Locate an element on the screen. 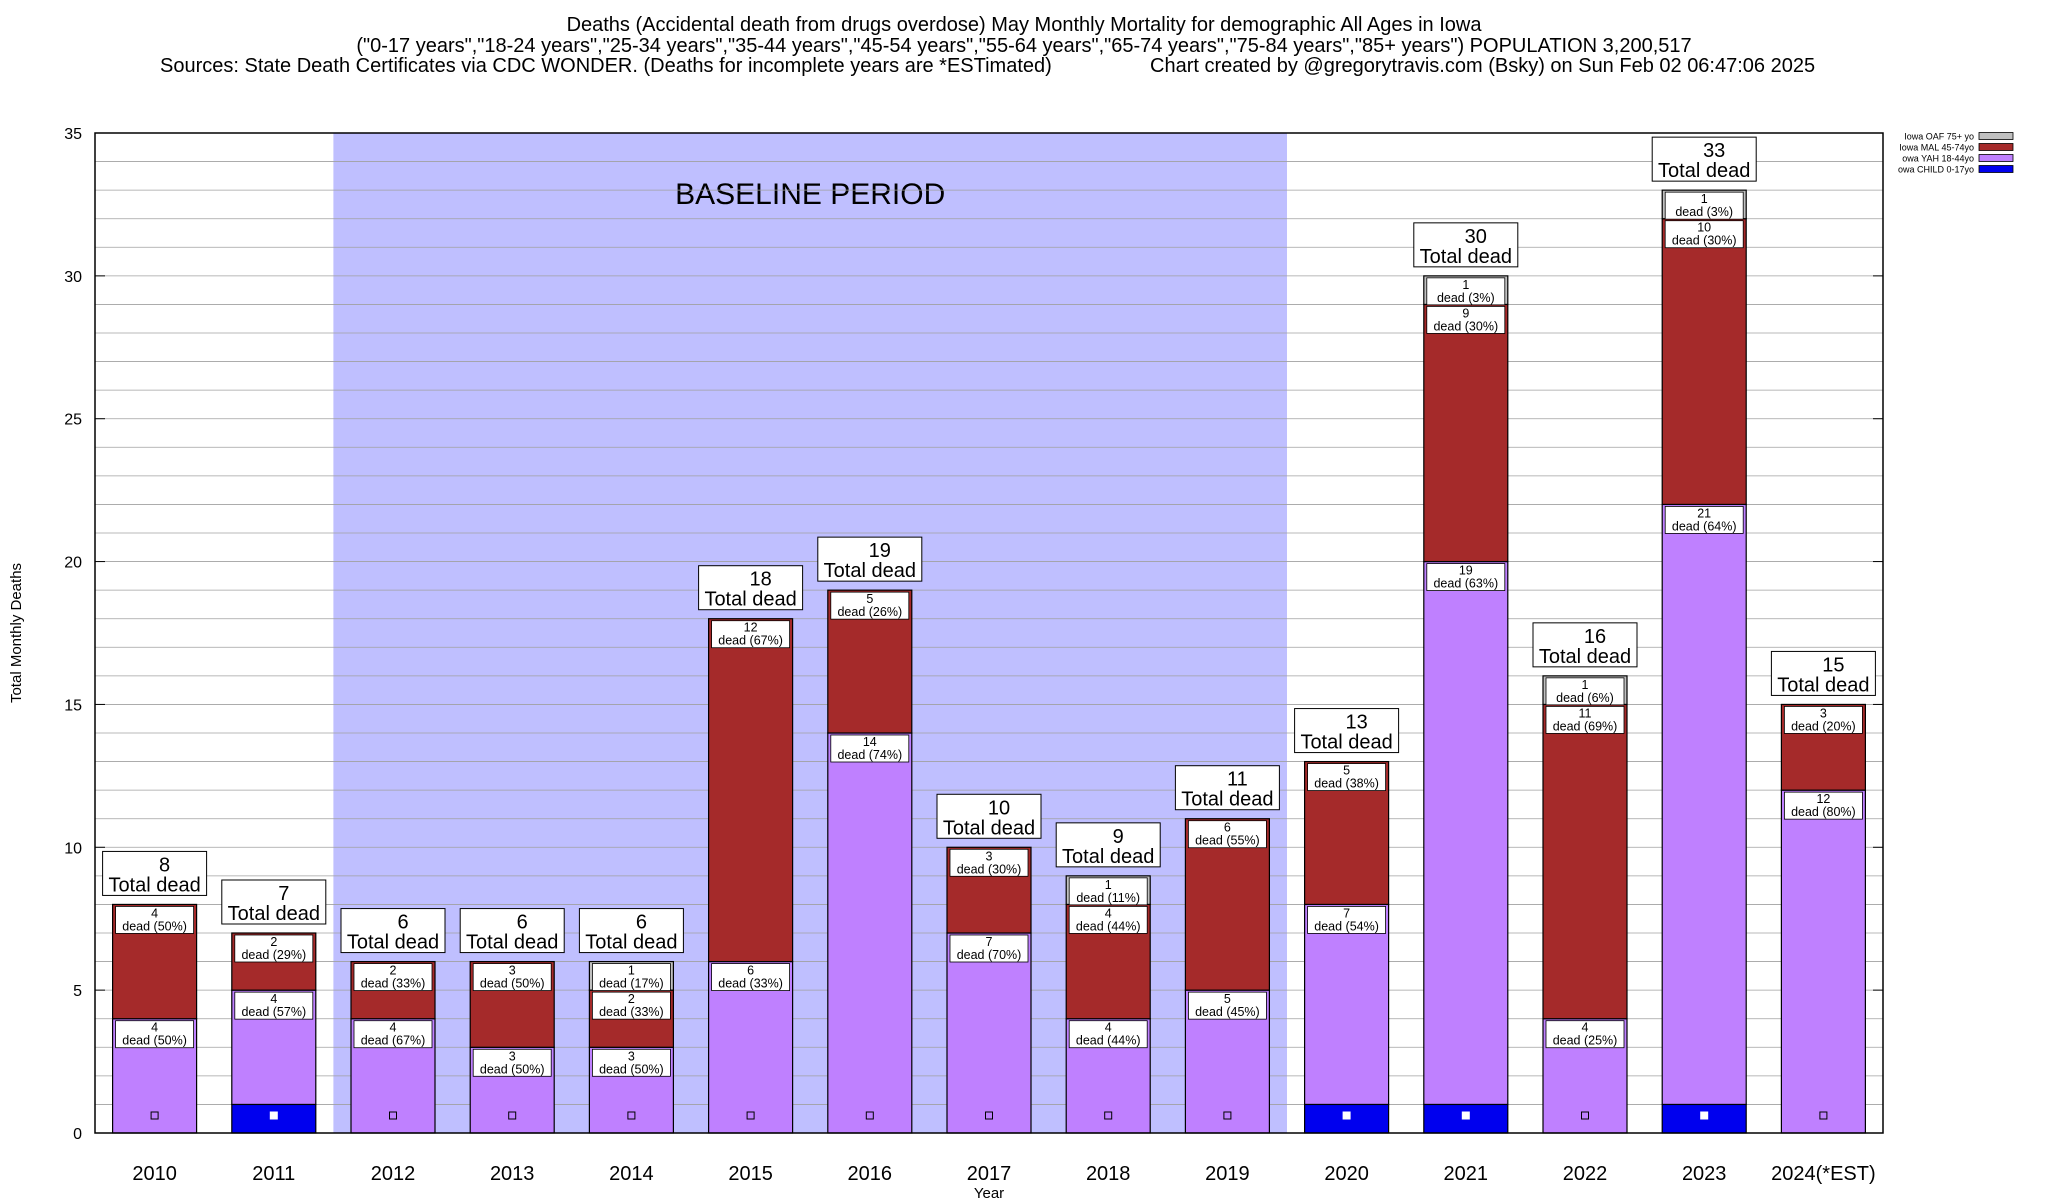 Image resolution: width=2048 pixels, height=1200 pixels. segment-label-percent: dead (74%) is located at coordinates (869, 755).